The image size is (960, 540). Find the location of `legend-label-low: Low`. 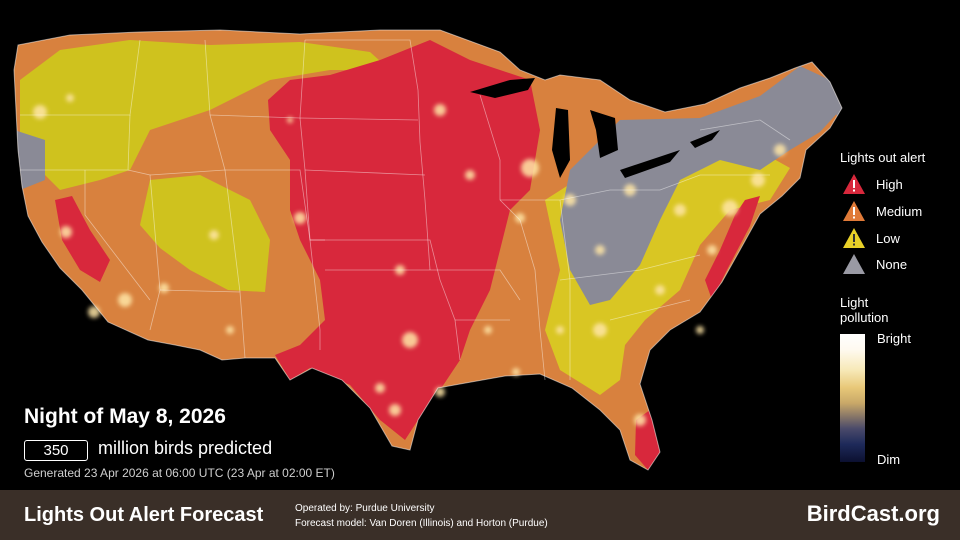

legend-label-low: Low is located at coordinates (888, 238).